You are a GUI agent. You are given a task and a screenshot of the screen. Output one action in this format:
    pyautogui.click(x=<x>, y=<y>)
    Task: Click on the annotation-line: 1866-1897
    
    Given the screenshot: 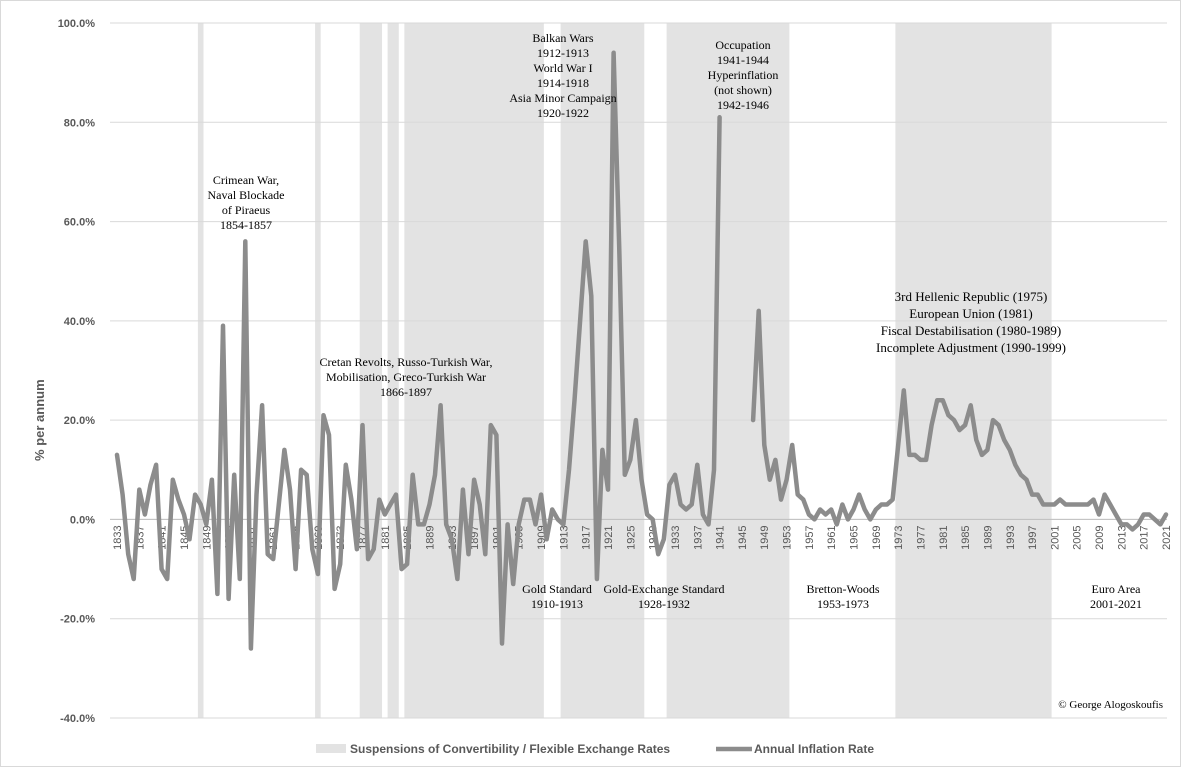 What is the action you would take?
    pyautogui.click(x=406, y=392)
    